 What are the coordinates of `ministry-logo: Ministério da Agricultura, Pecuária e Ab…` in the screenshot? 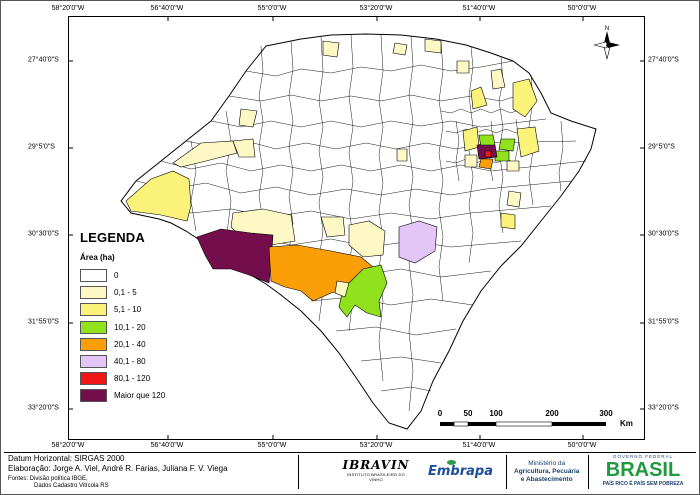 It's located at (546, 472).